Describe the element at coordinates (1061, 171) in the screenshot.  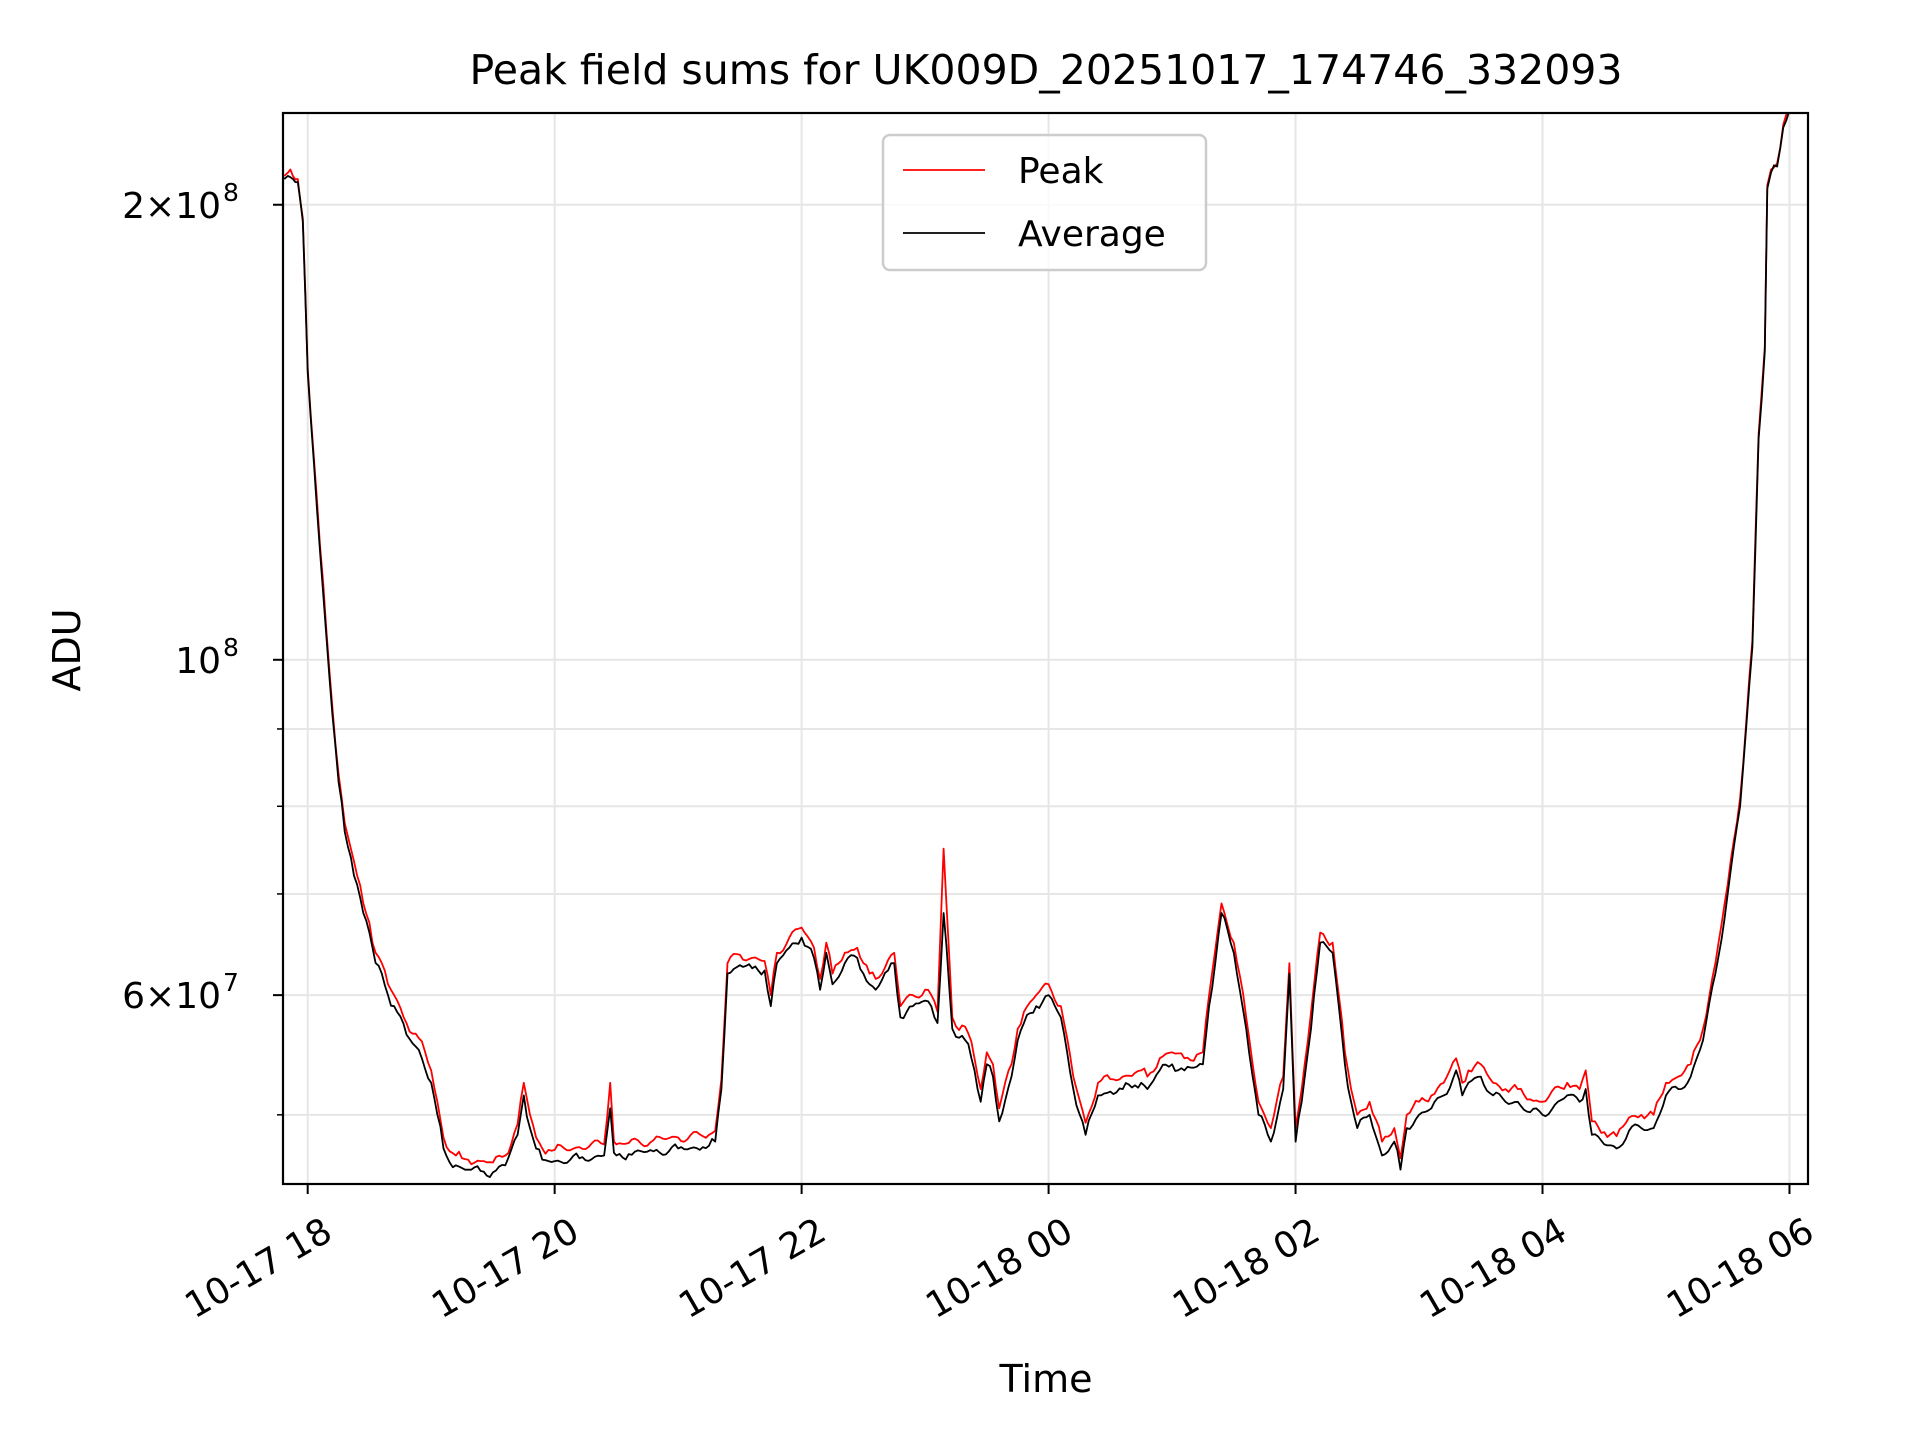
I see `legend-label-peak: Peak` at that location.